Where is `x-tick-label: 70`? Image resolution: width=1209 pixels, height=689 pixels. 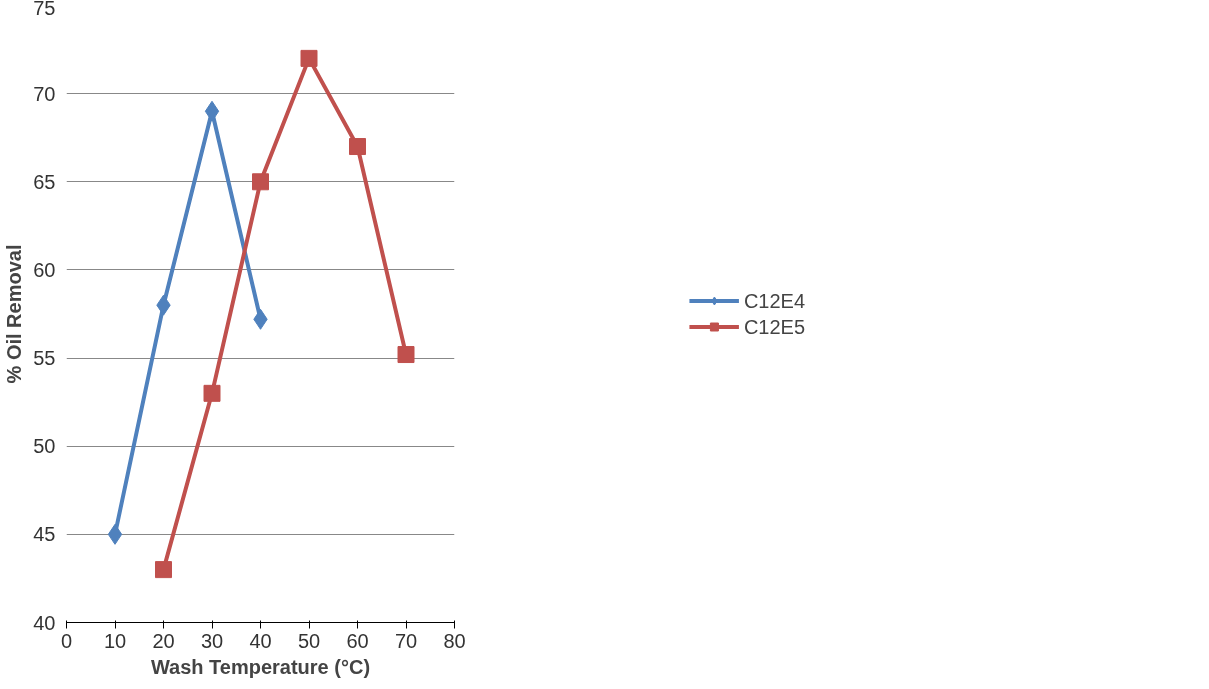
x-tick-label: 70 is located at coordinates (406, 640).